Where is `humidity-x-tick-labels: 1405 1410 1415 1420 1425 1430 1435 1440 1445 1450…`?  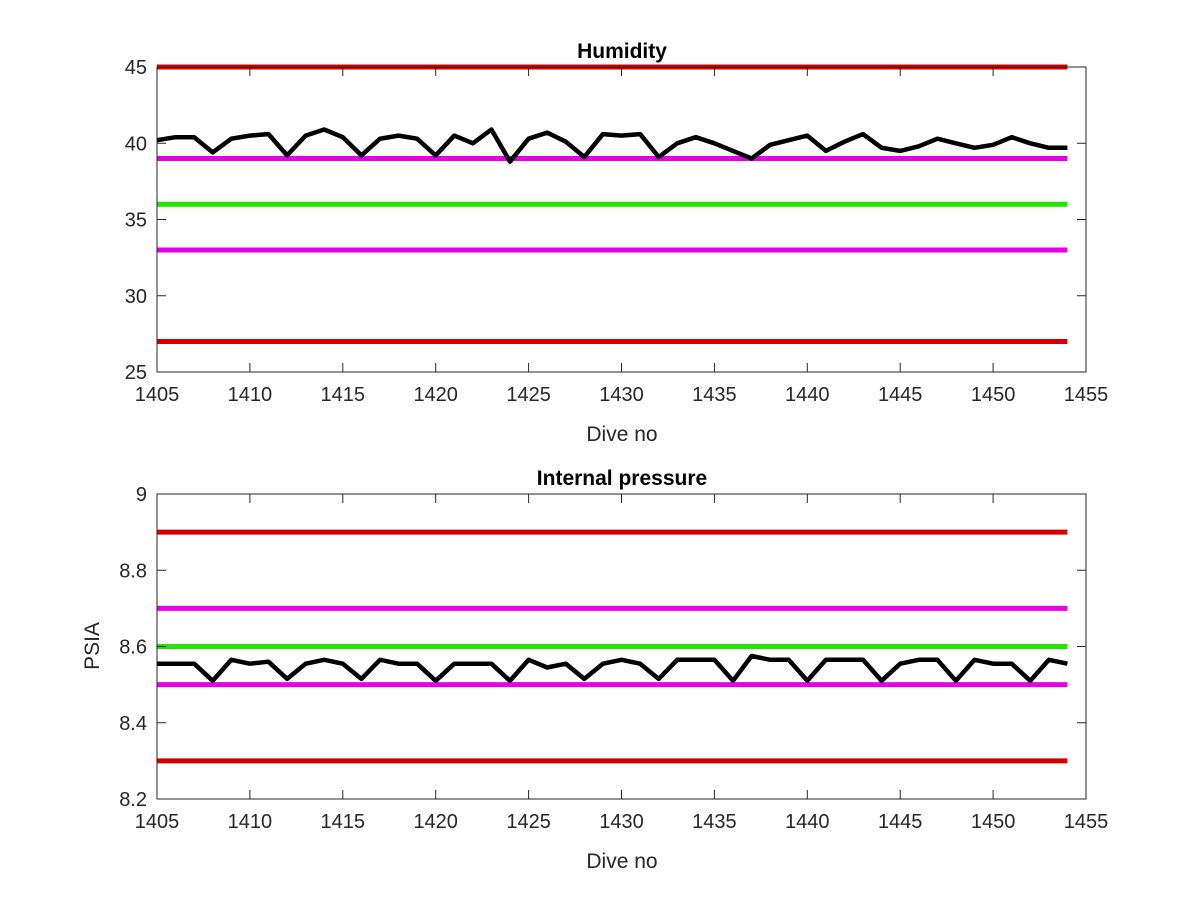 humidity-x-tick-labels: 1405 1410 1415 1420 1425 1430 1435 1440 1445 1450… is located at coordinates (622, 395).